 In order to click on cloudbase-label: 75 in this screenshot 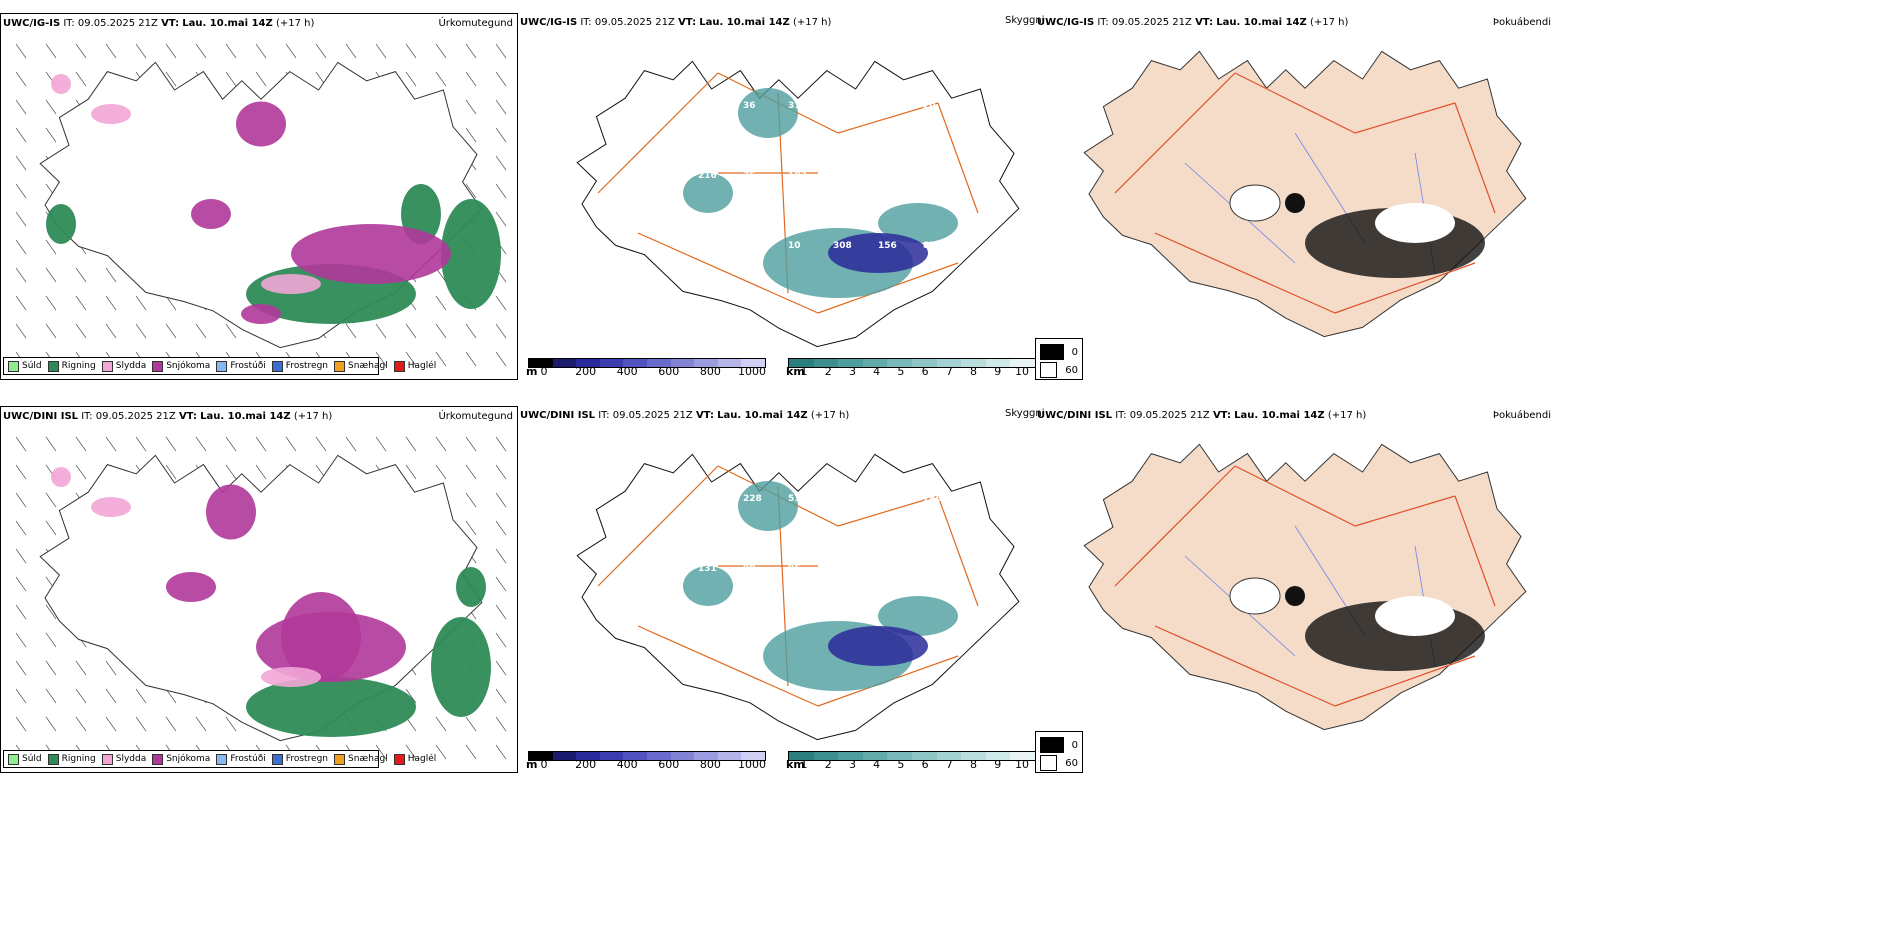, I will do `click(749, 176)`.